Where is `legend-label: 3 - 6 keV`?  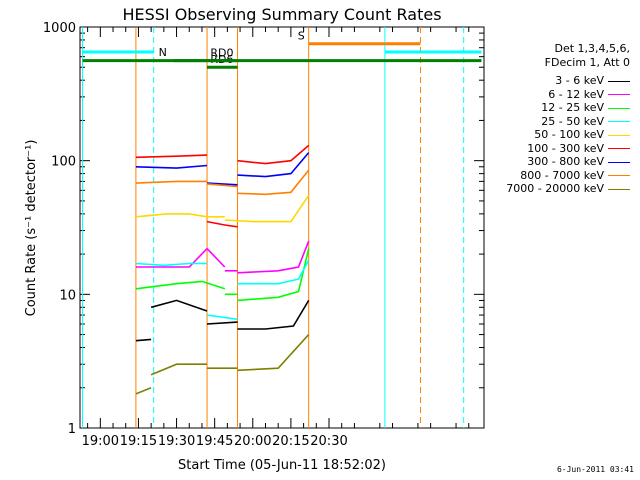
legend-label: 3 - 6 keV is located at coordinates (579, 80).